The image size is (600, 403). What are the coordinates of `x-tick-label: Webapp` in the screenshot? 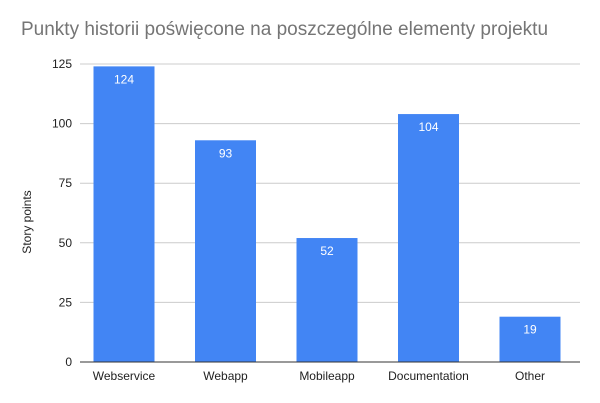 It's located at (225, 376).